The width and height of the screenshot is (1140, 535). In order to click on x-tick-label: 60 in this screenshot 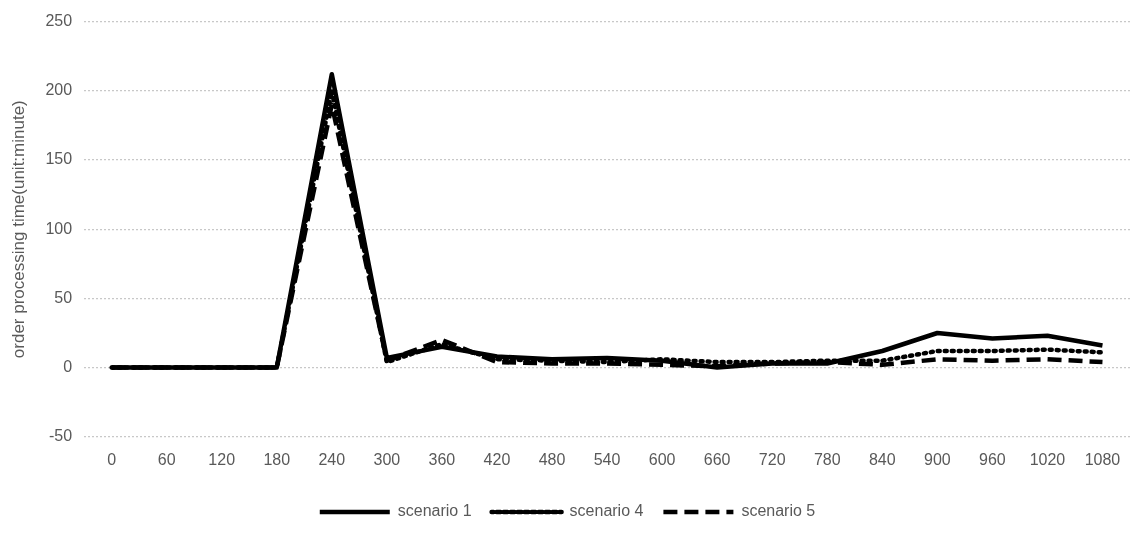, I will do `click(166, 459)`.